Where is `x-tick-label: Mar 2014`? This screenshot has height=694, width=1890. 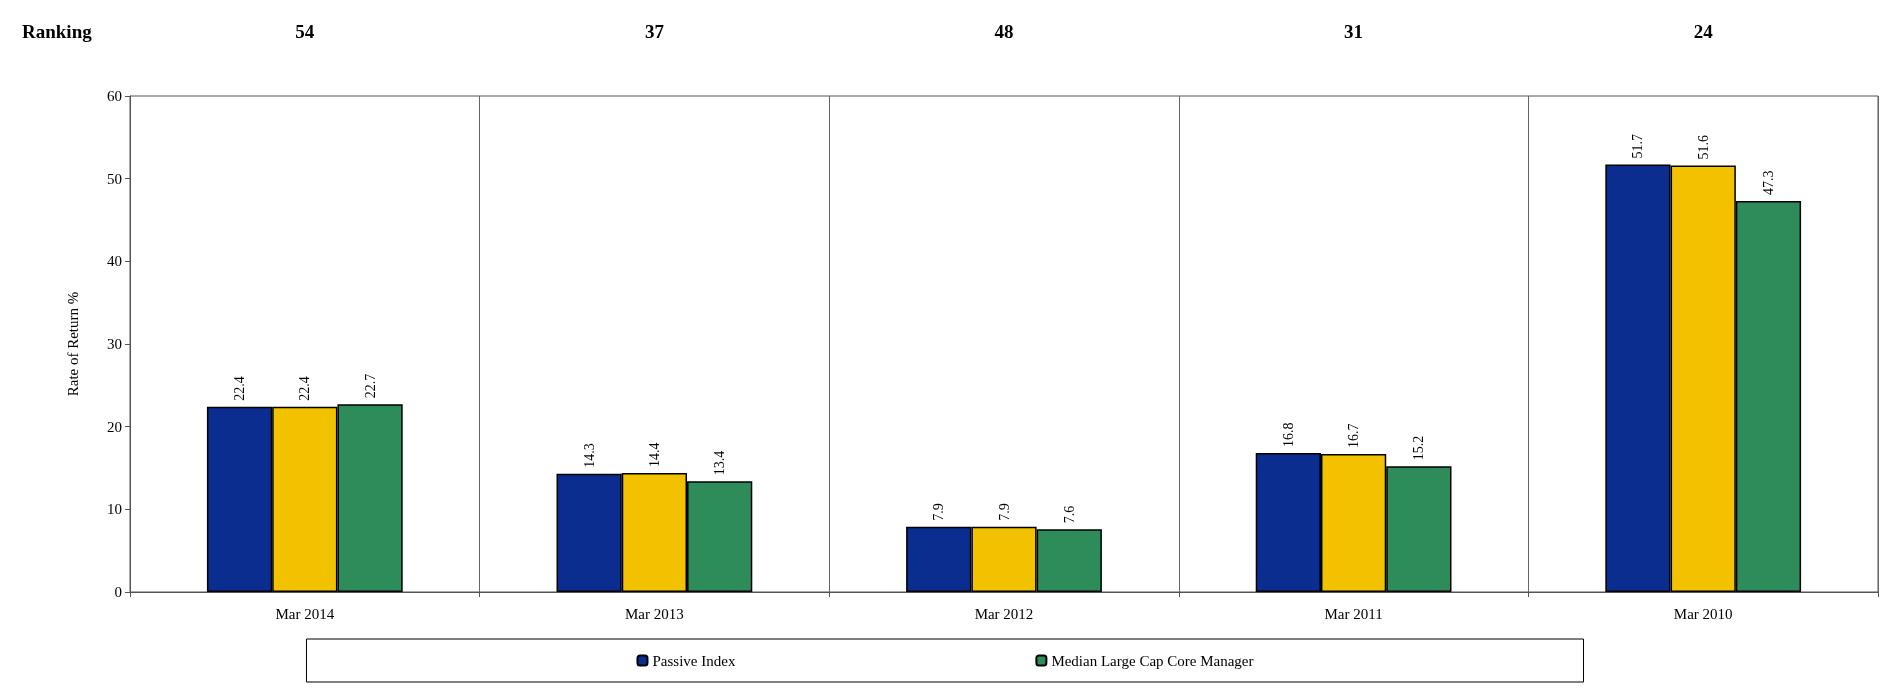 x-tick-label: Mar 2014 is located at coordinates (305, 613).